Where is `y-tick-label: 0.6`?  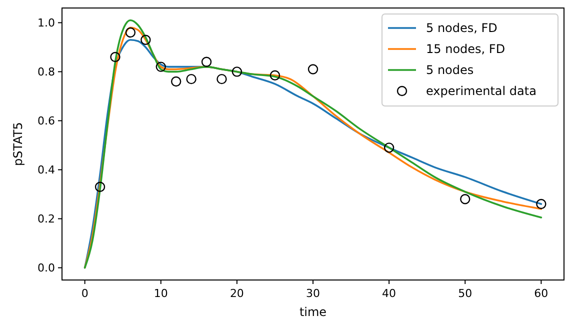
y-tick-label: 0.6 is located at coordinates (46, 121).